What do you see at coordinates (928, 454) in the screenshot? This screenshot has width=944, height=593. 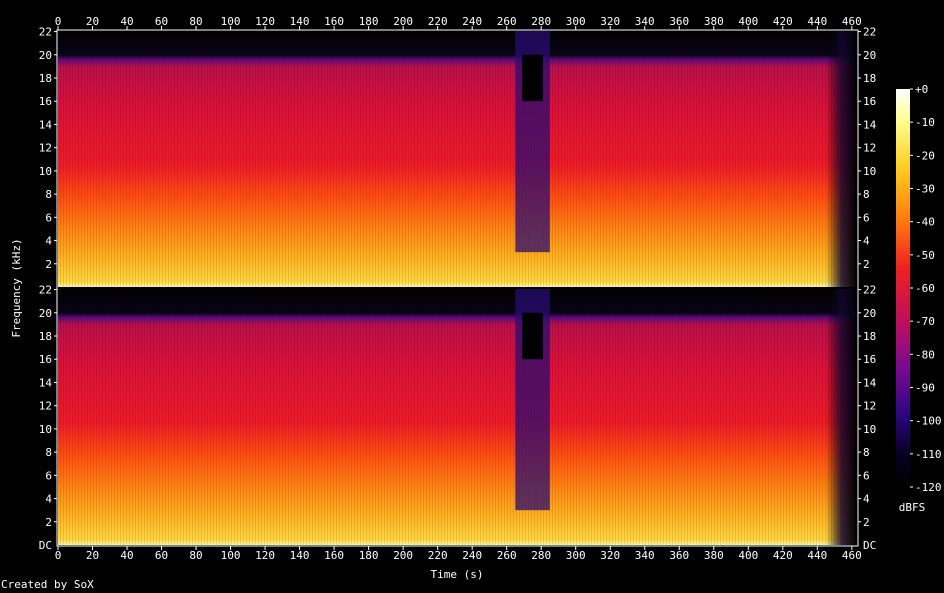 I see `colorbar-tick-label: -110` at bounding box center [928, 454].